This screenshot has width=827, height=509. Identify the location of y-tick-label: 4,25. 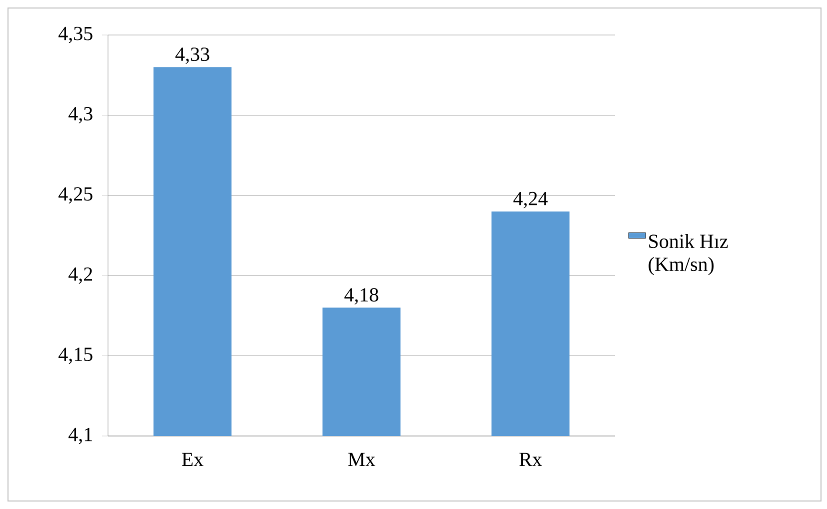
(75, 195).